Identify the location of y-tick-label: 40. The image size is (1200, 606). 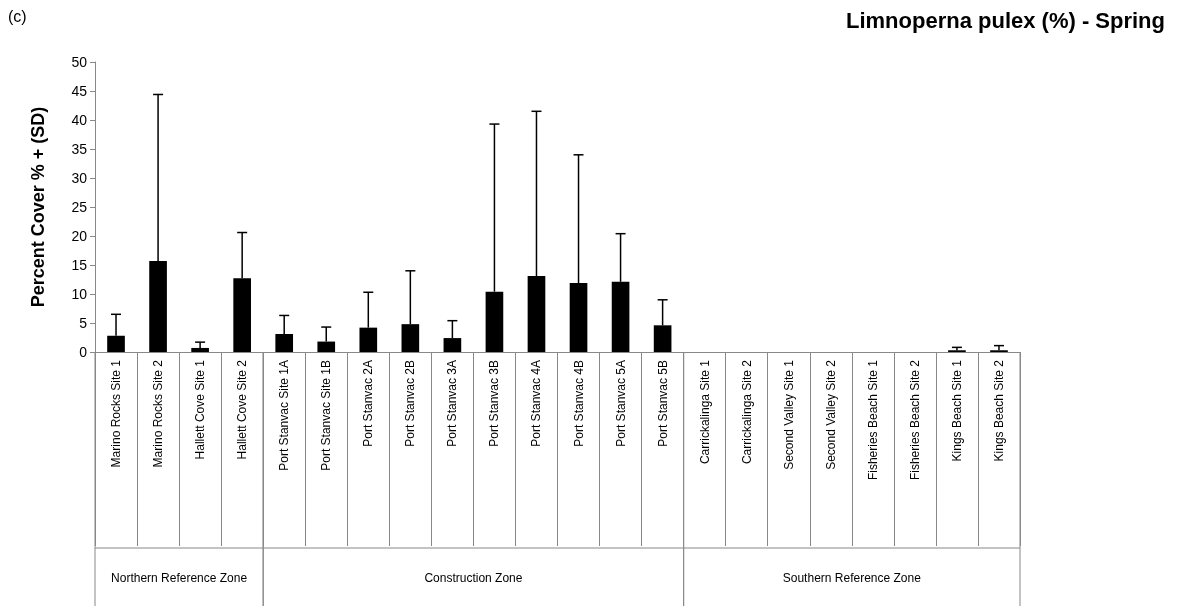
(79, 120).